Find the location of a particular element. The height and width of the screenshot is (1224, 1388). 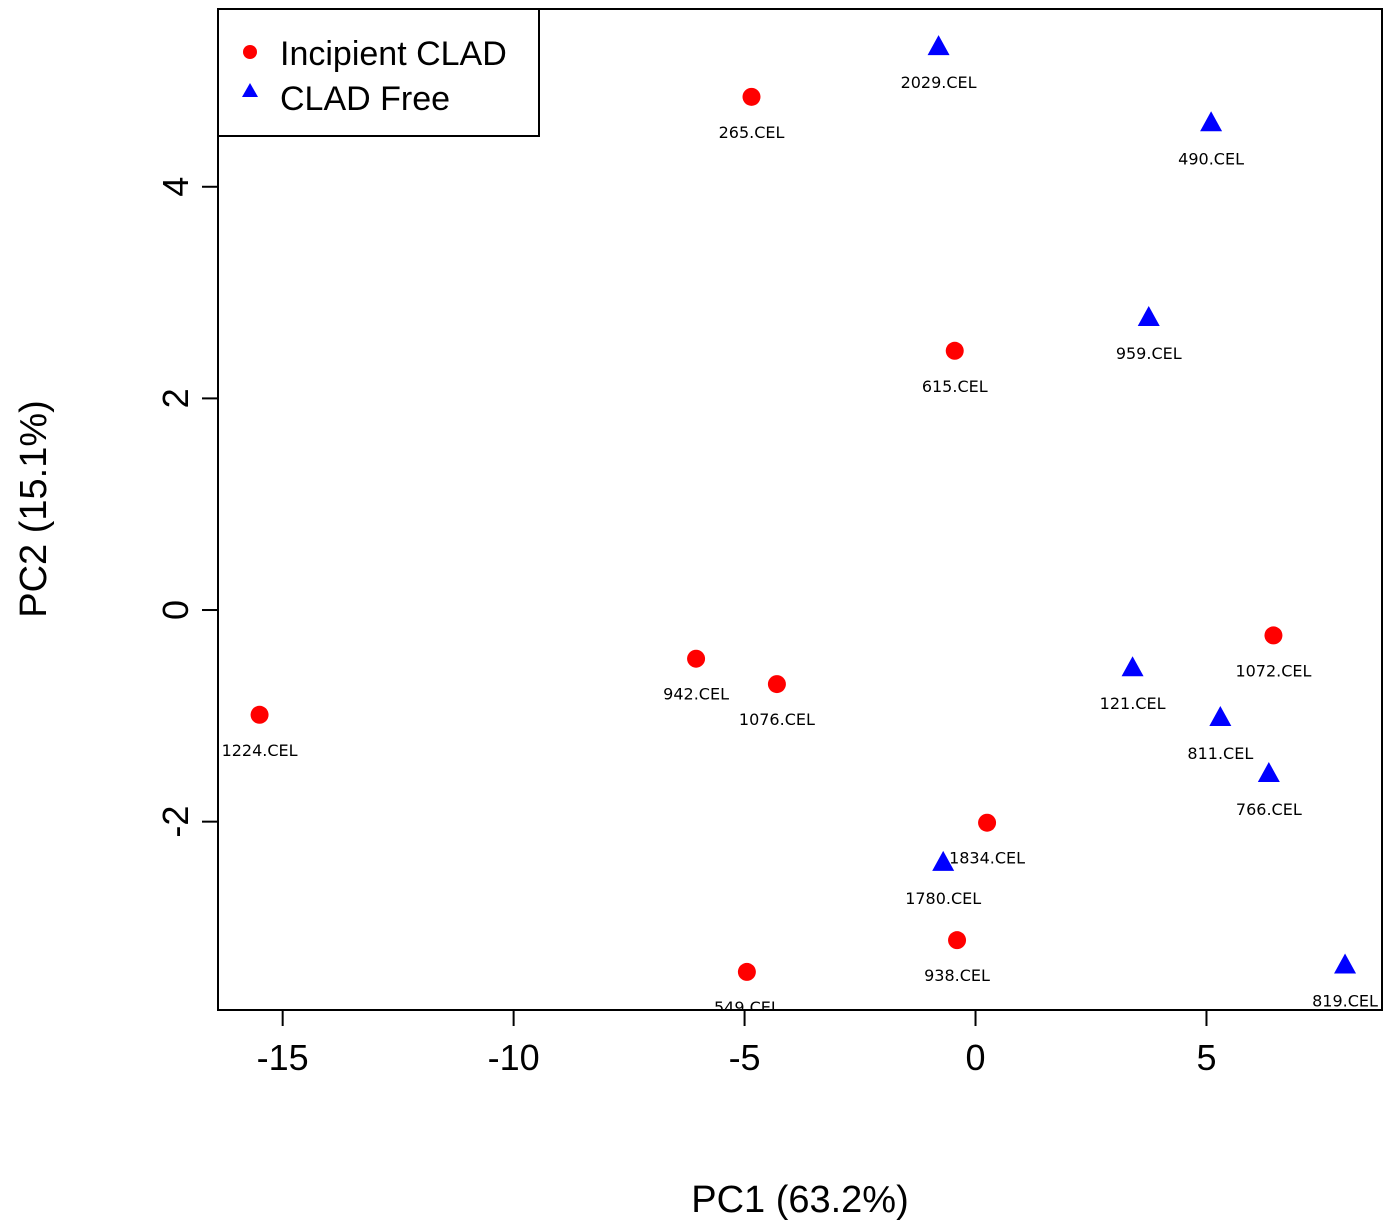

point-label-490-cel: 490.CEL is located at coordinates (1211, 158).